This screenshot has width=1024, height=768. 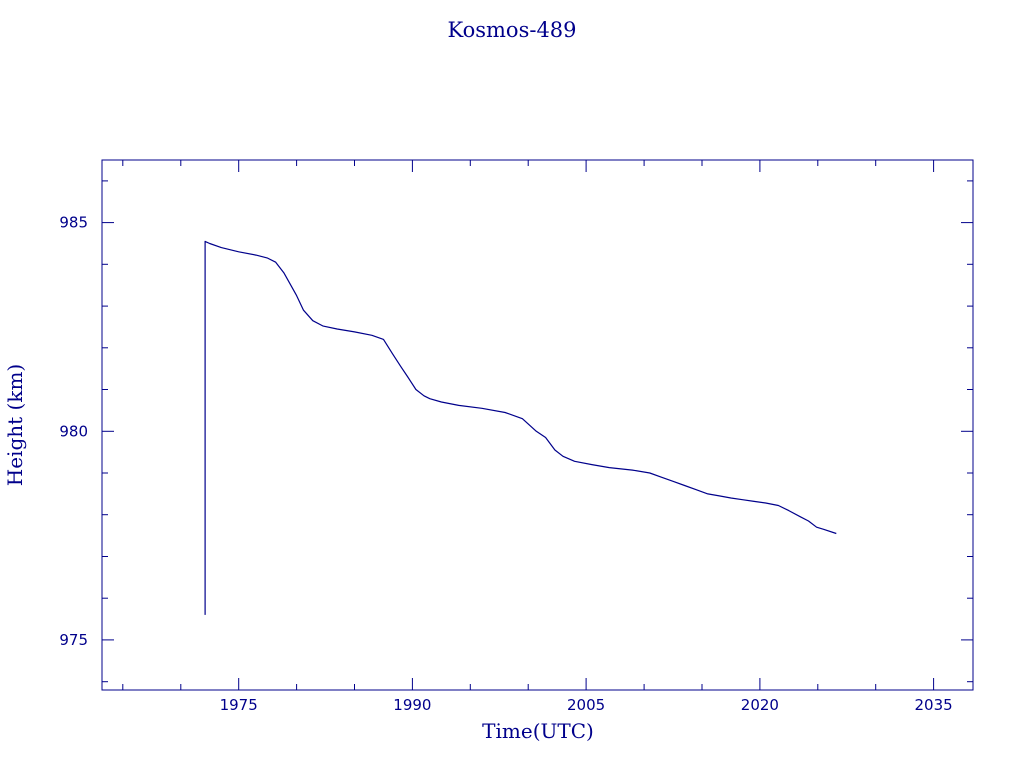 What do you see at coordinates (73, 223) in the screenshot?
I see `y-tick-label: 985` at bounding box center [73, 223].